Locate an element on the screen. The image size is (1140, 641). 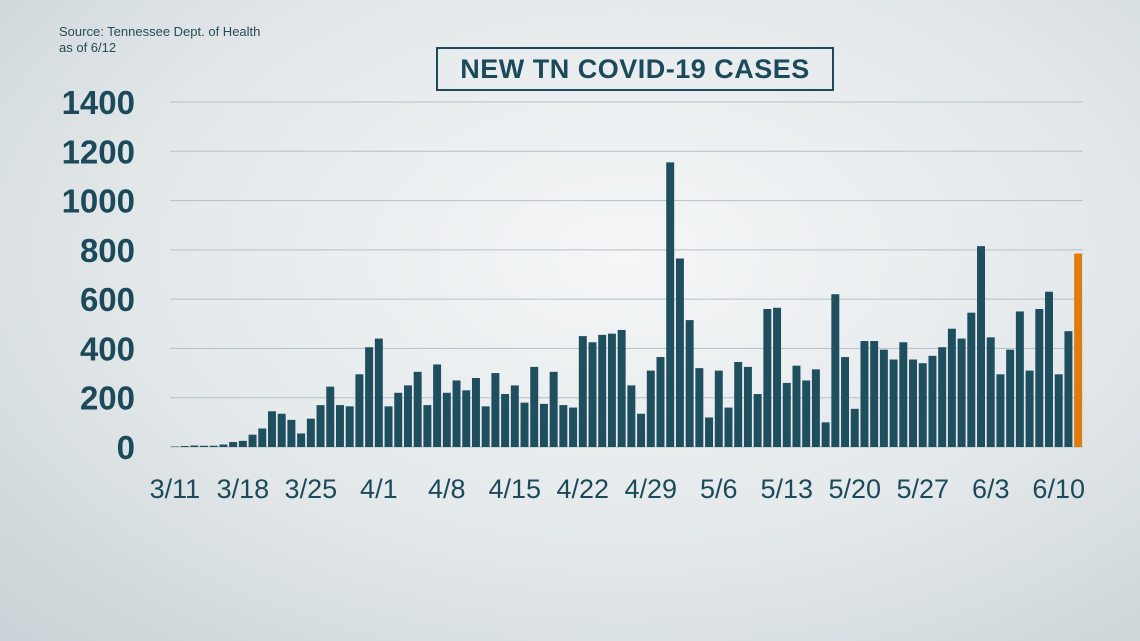
y-tick-label: 400 is located at coordinates (107, 348).